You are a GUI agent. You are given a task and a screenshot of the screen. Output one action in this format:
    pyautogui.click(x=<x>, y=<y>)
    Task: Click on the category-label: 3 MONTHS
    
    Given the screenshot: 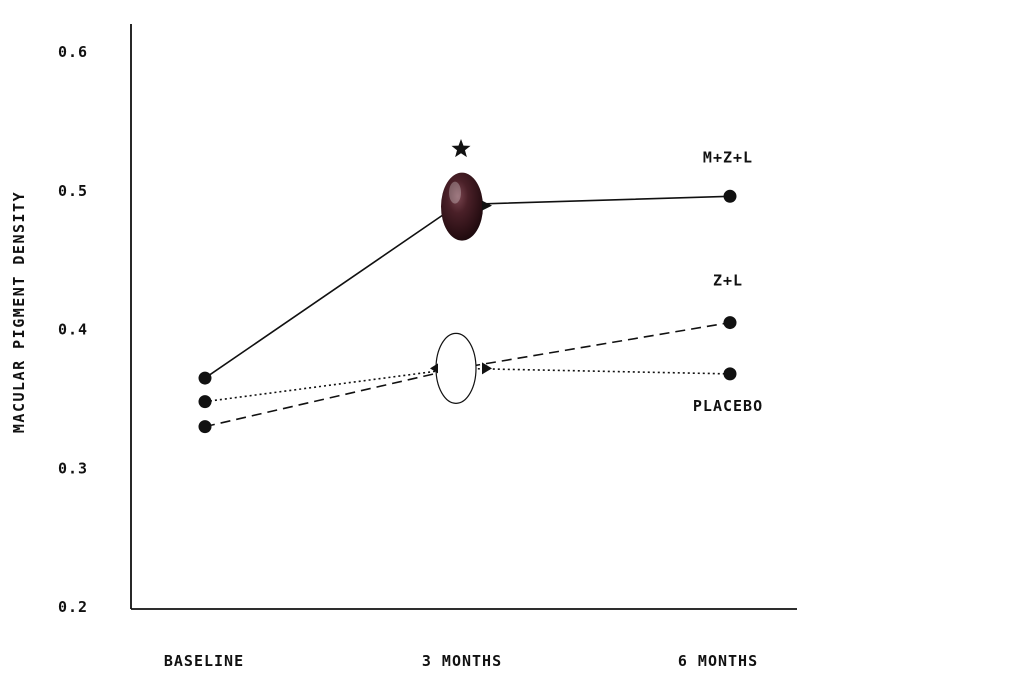 What is the action you would take?
    pyautogui.click(x=462, y=661)
    